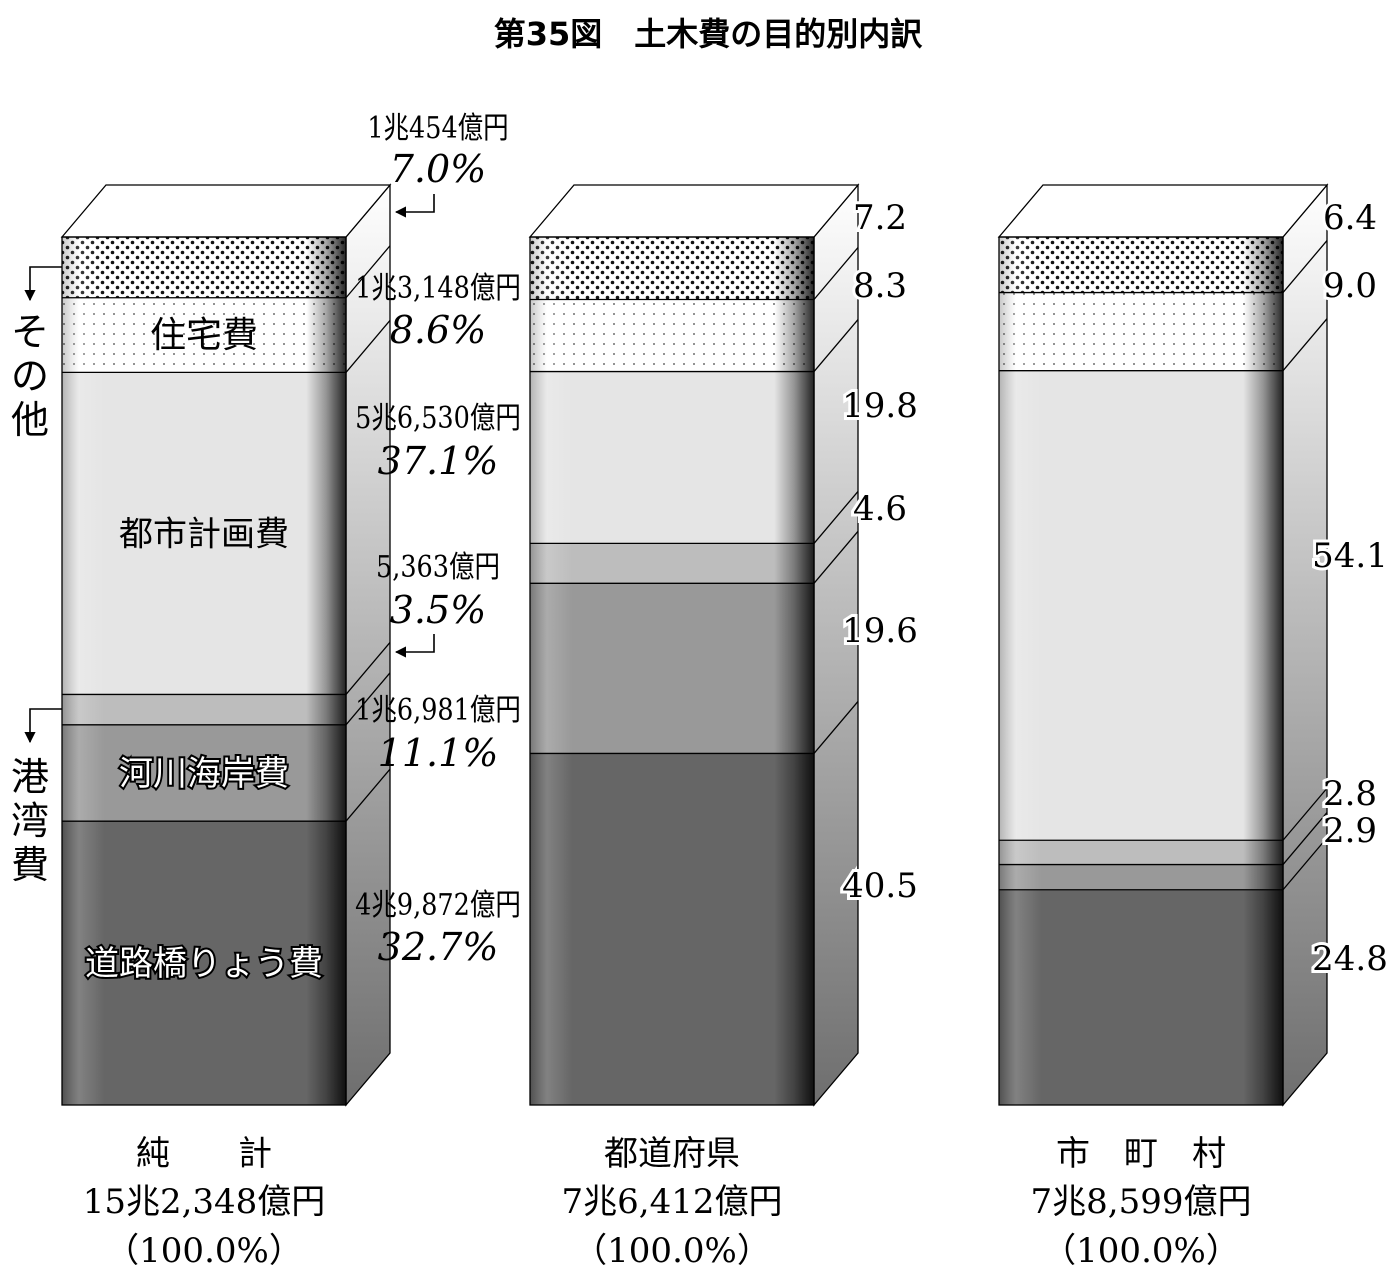 Image resolution: width=1400 pixels, height=1278 pixels. I want to click on inside-label-river: 河川海岸費, so click(204, 774).